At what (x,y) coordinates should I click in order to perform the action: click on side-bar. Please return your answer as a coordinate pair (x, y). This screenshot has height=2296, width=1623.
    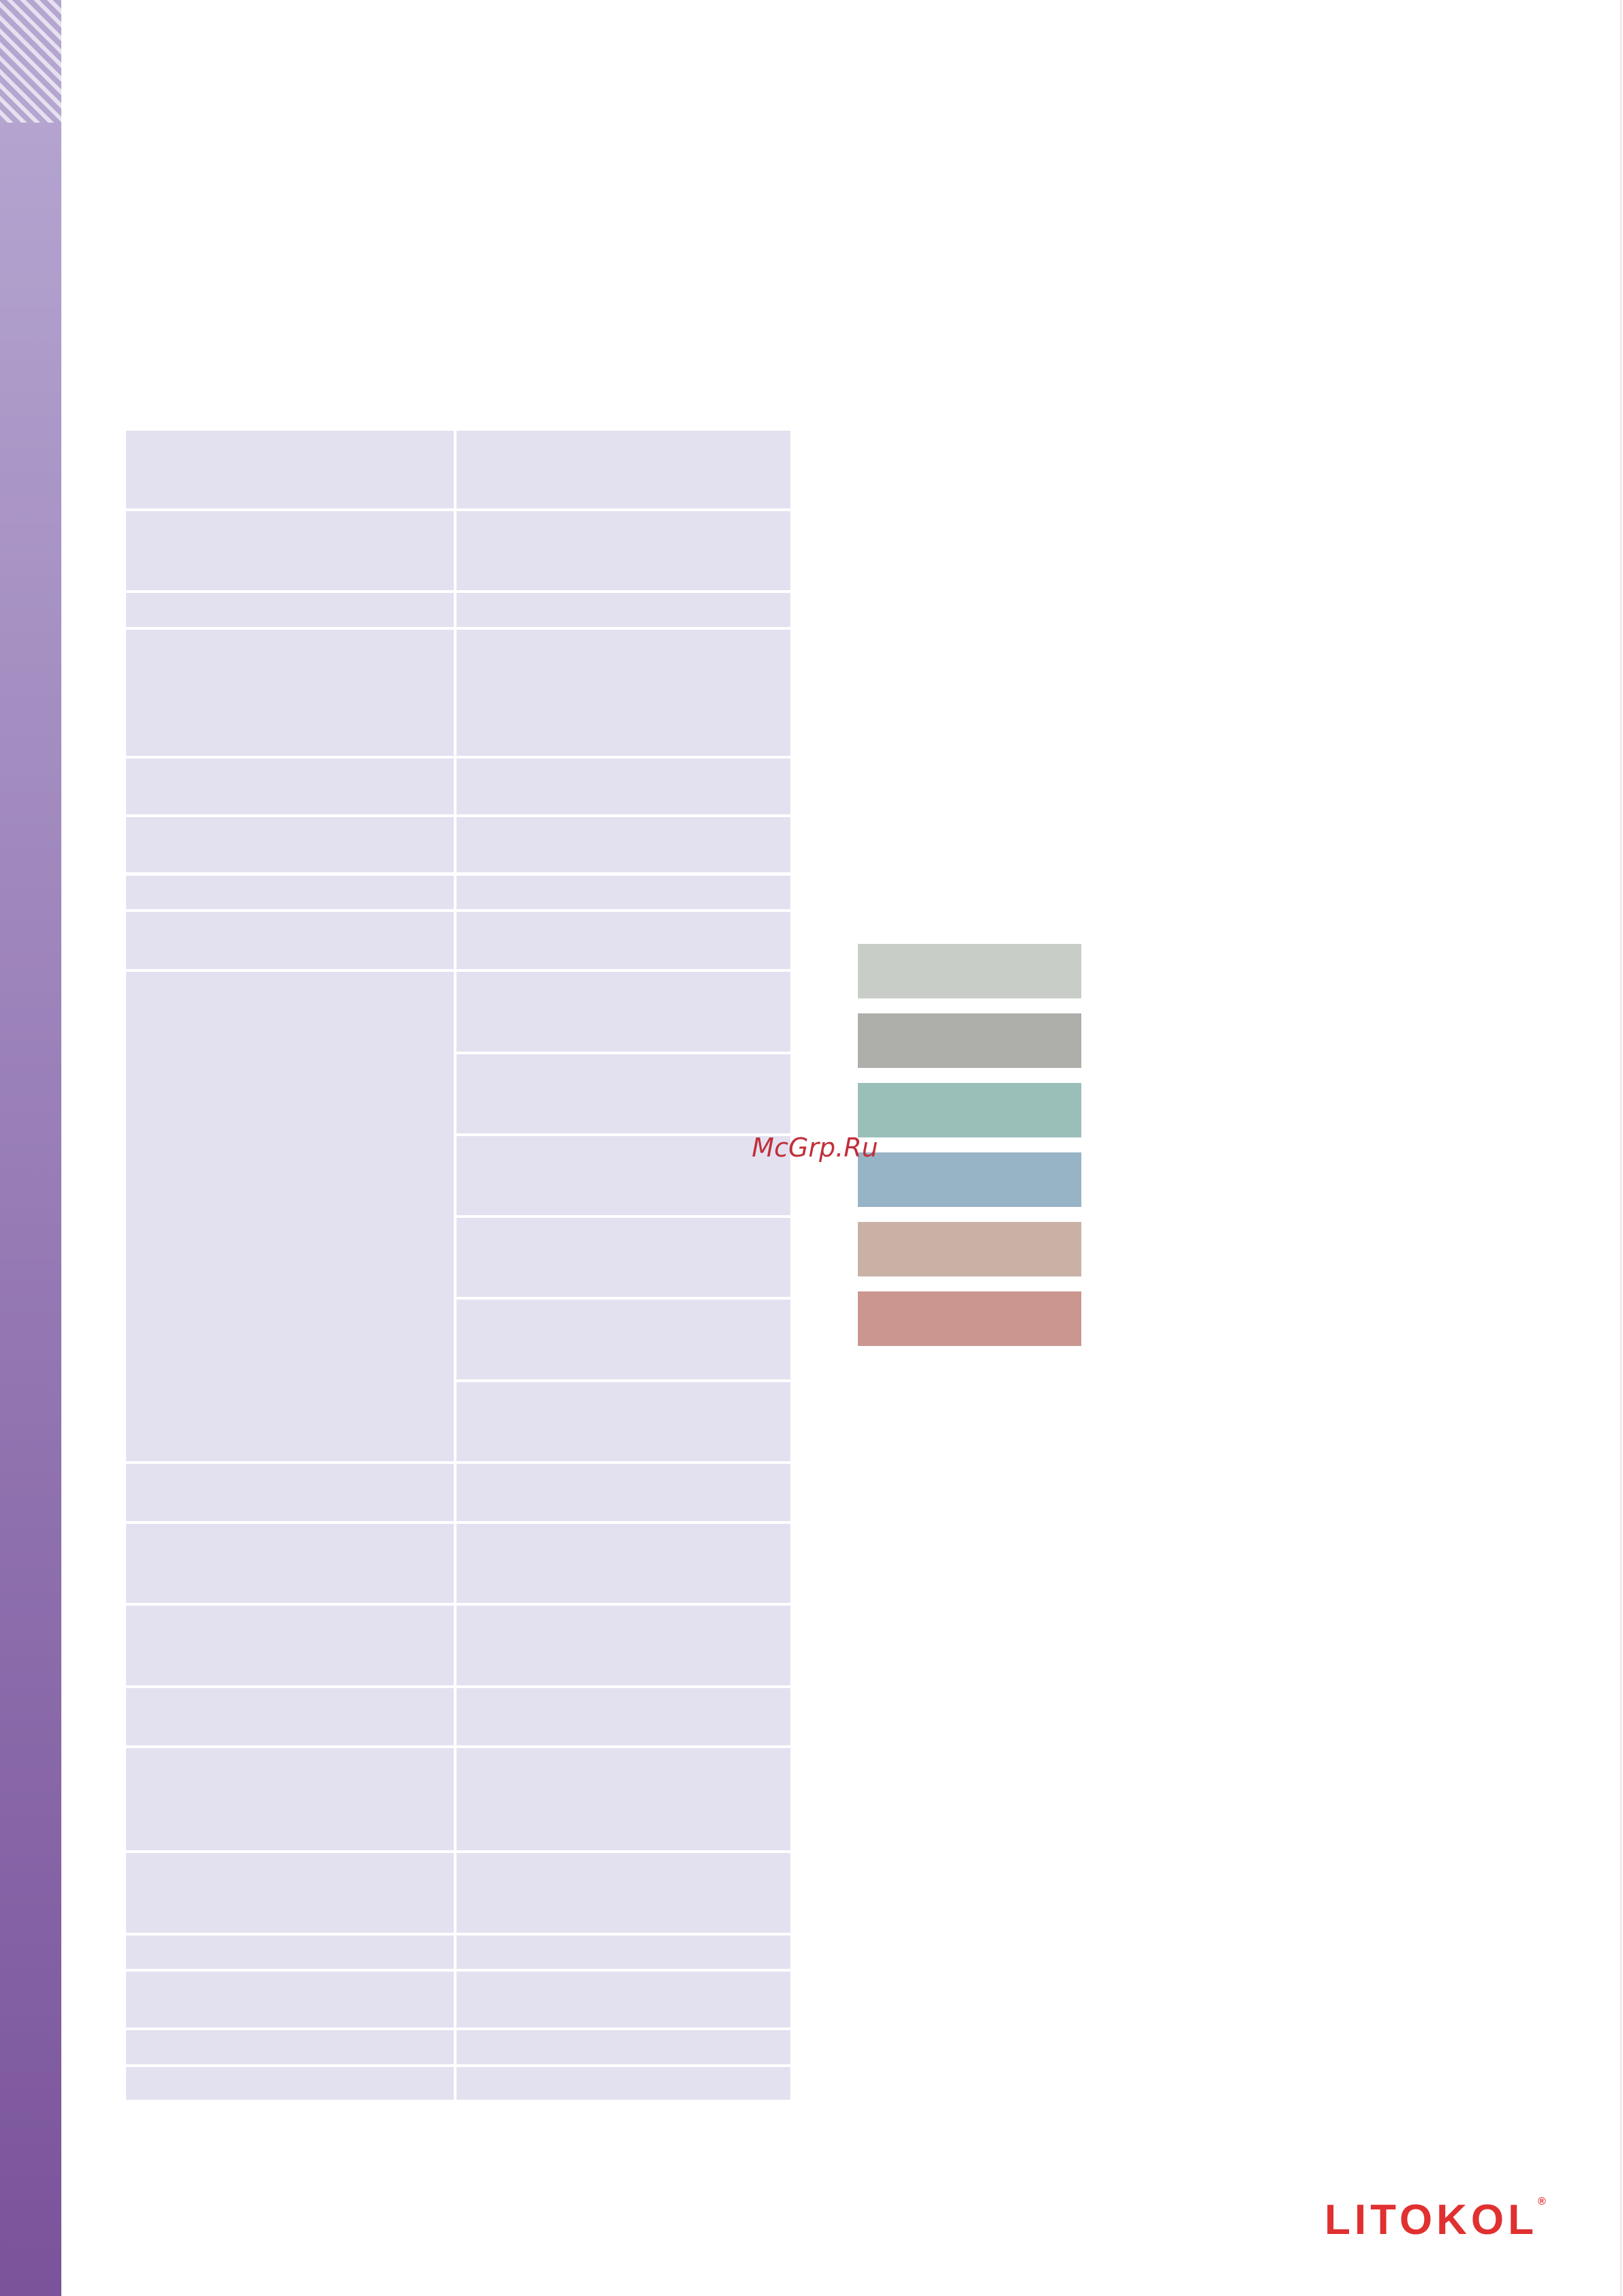
    Looking at the image, I should click on (30, 1148).